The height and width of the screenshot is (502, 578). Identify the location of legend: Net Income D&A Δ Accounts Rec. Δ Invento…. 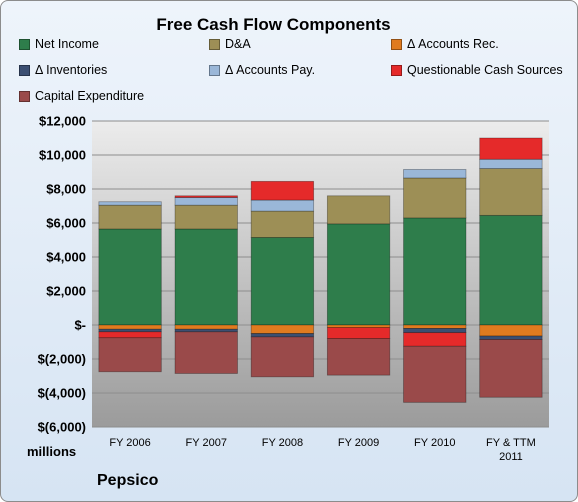
(294, 73).